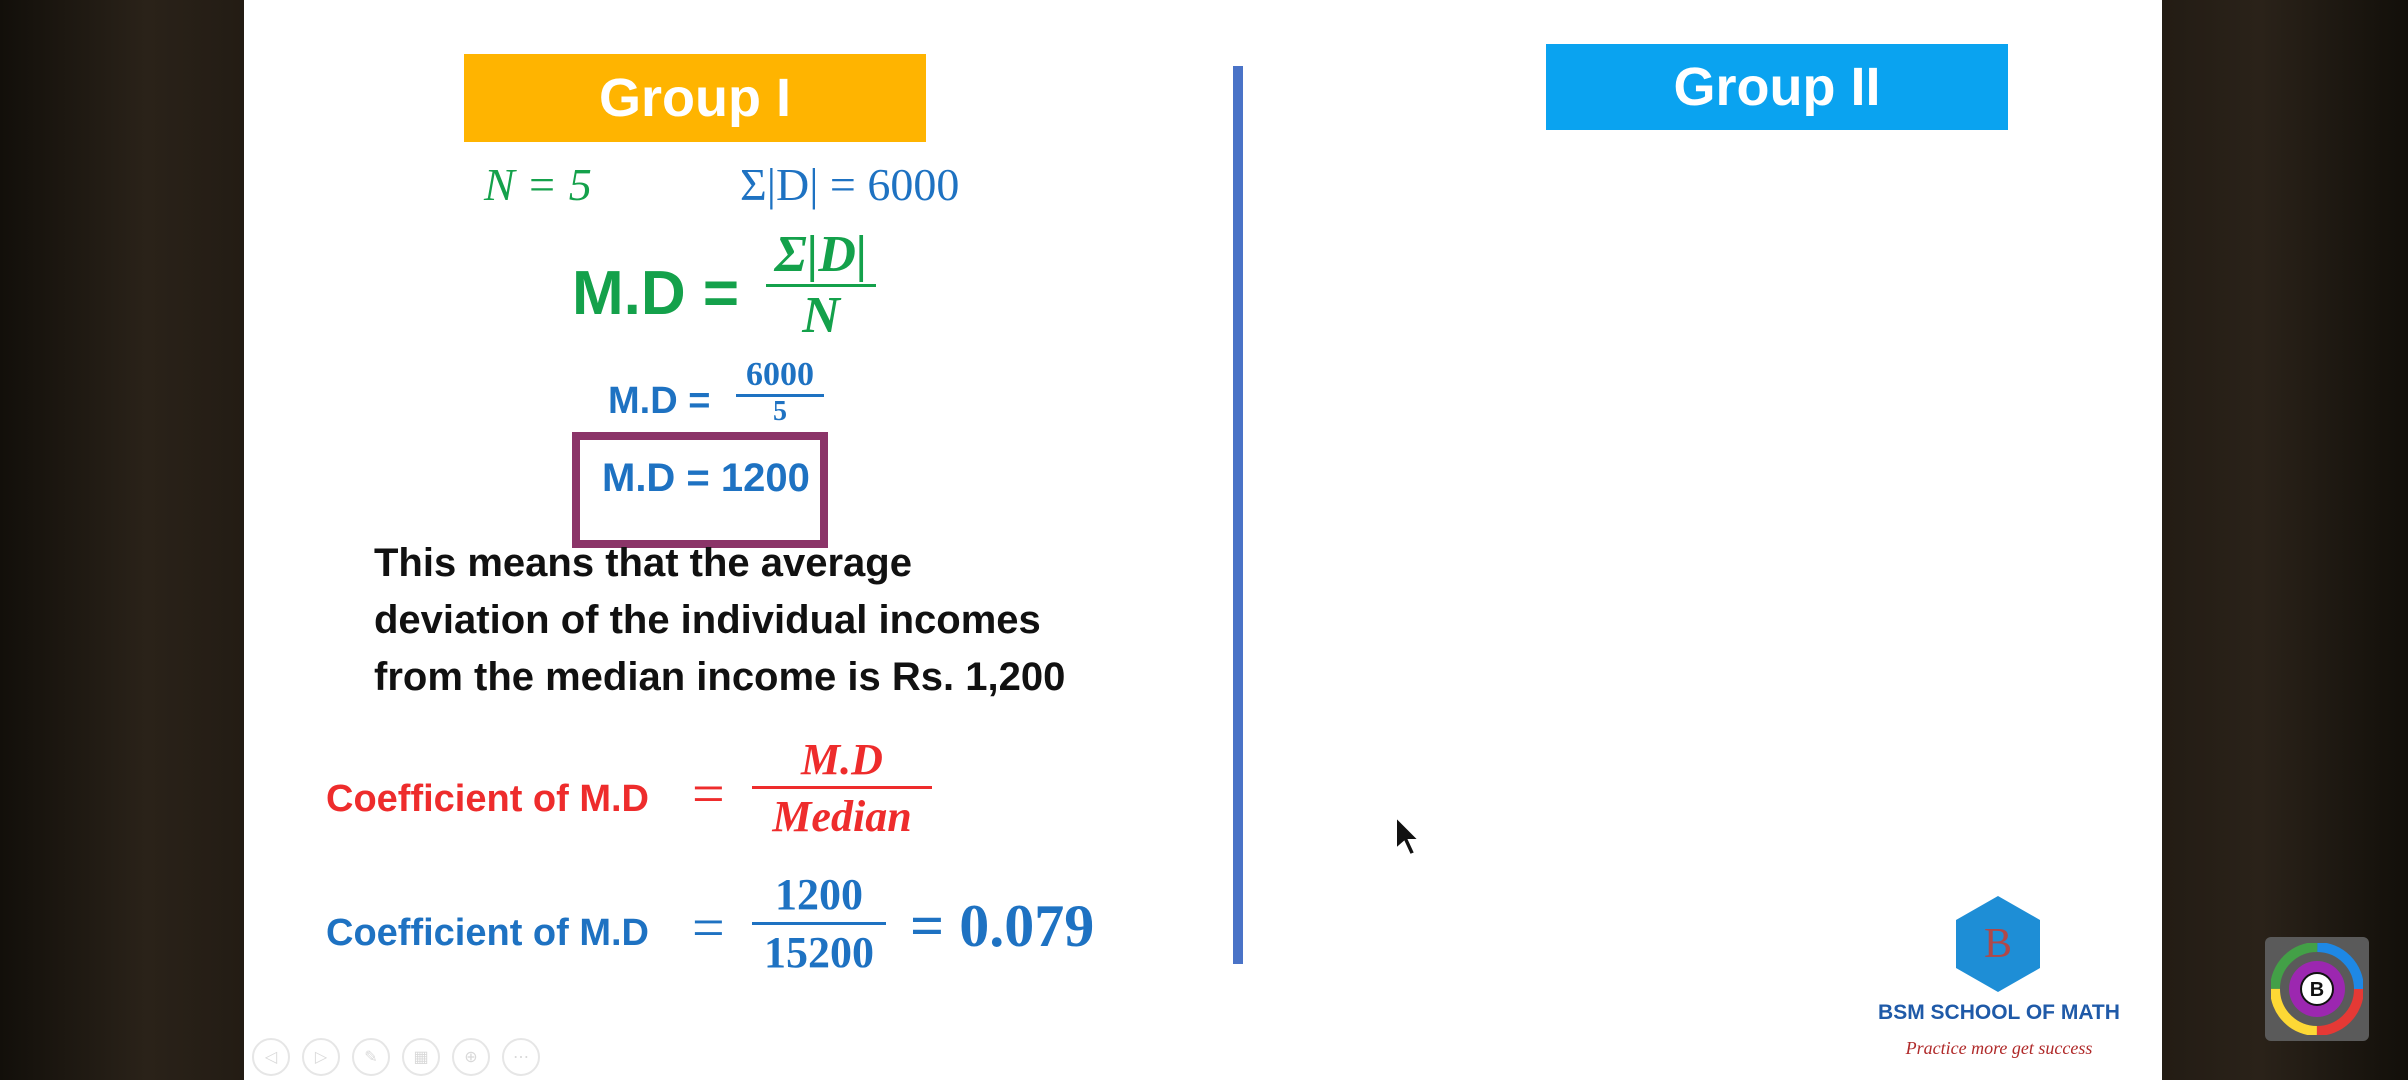 This screenshot has width=2408, height=1080. I want to click on md-formula-numerator: Σ|D|, so click(821, 254).